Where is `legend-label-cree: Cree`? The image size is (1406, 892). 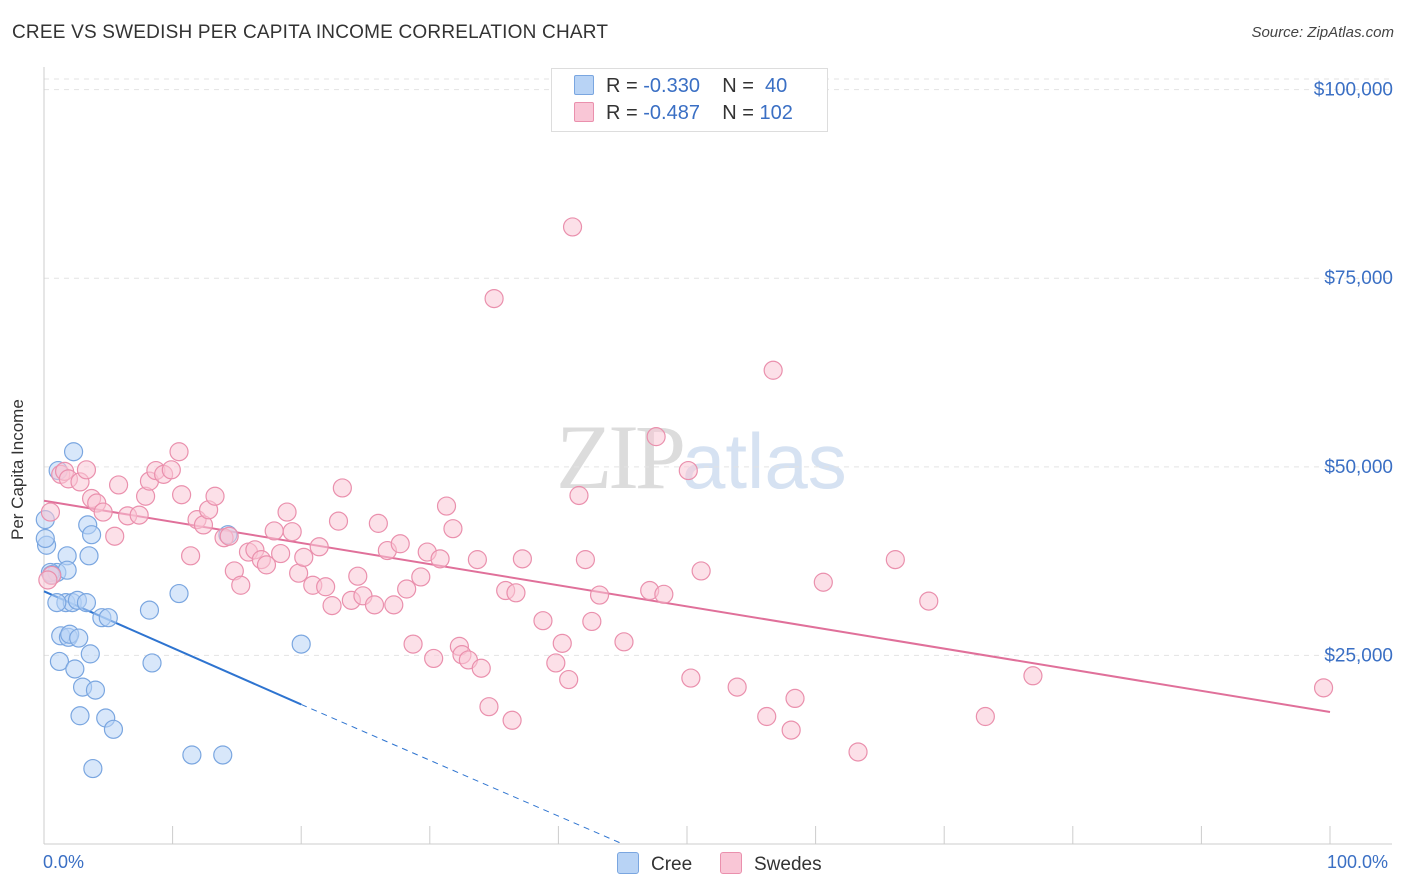 legend-label-cree: Cree is located at coordinates (672, 864).